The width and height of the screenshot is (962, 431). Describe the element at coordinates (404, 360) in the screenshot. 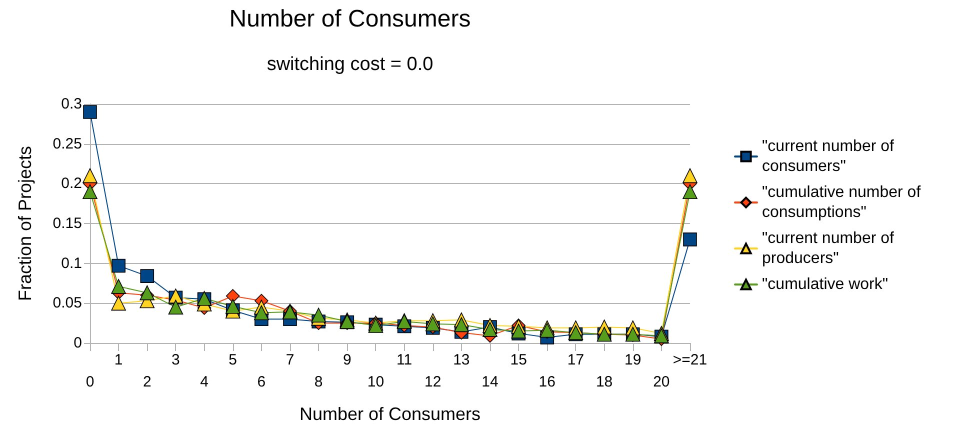

I see `x-tick-label: 11` at that location.